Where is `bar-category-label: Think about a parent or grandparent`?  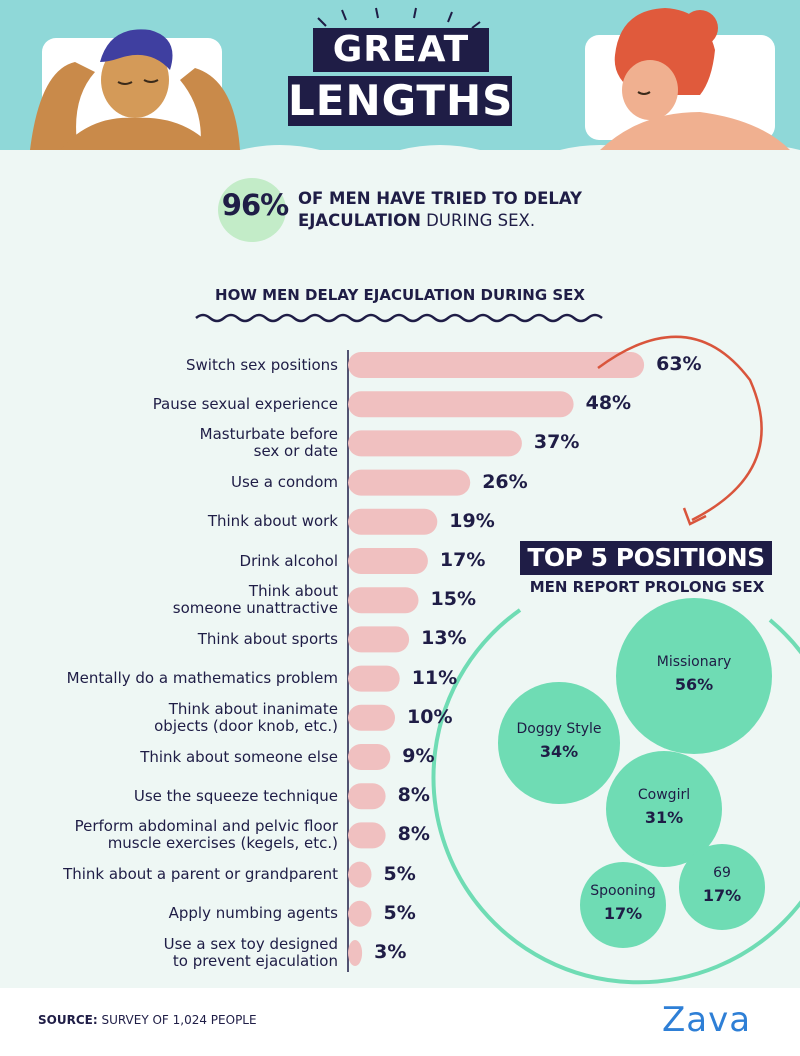
bar-category-label: Think about a parent or grandparent is located at coordinates (200, 874).